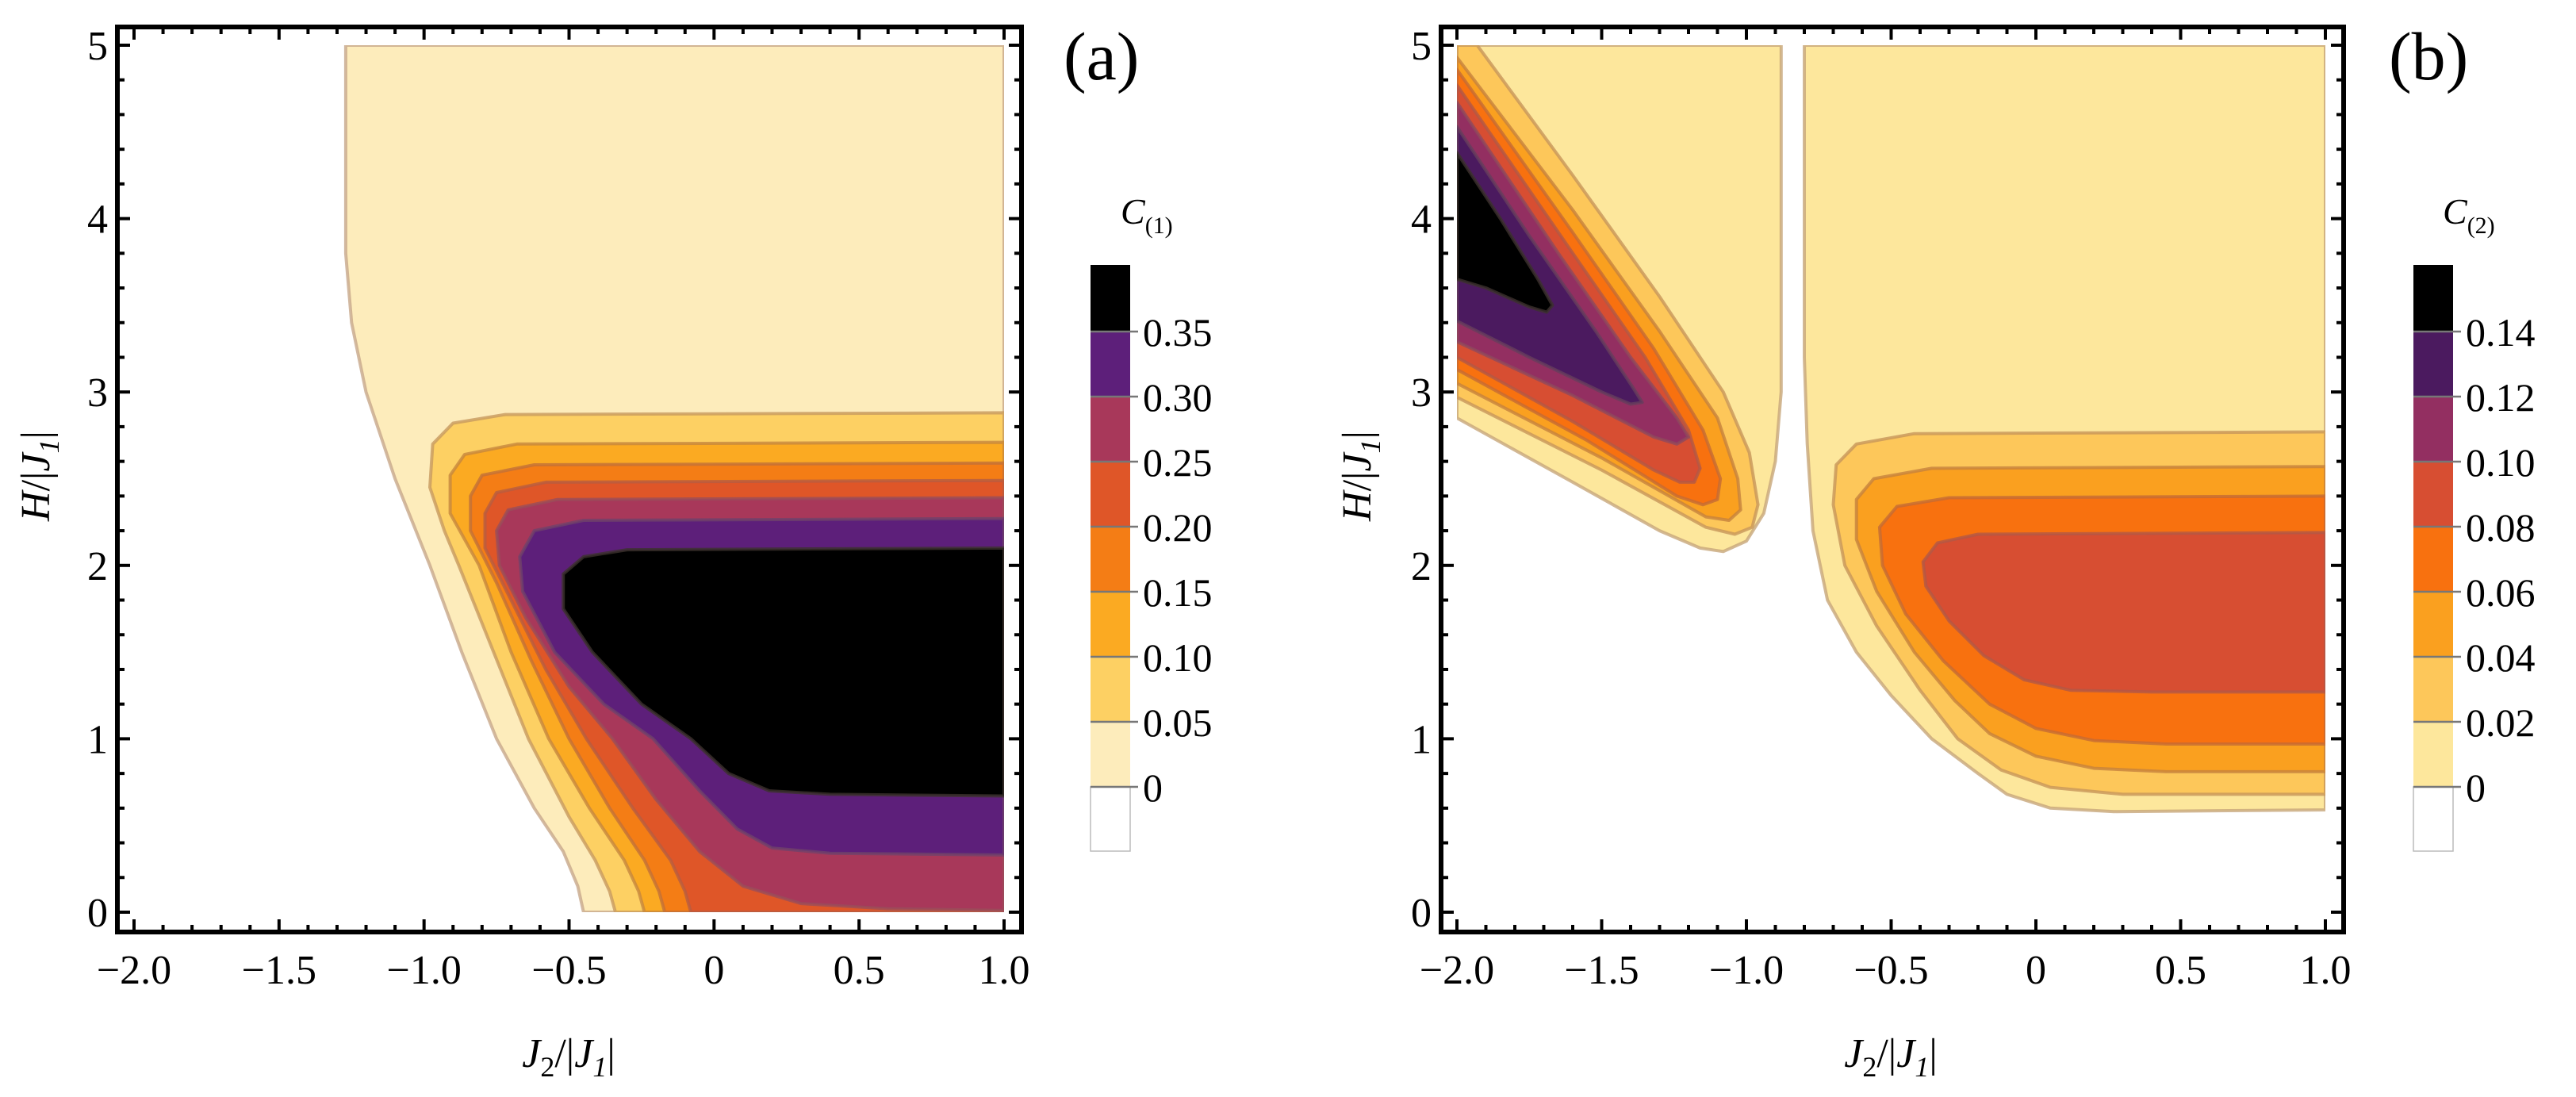 This screenshot has width=2576, height=1097. Describe the element at coordinates (2469, 215) in the screenshot. I see `colorbar-title-b: C(2)` at that location.